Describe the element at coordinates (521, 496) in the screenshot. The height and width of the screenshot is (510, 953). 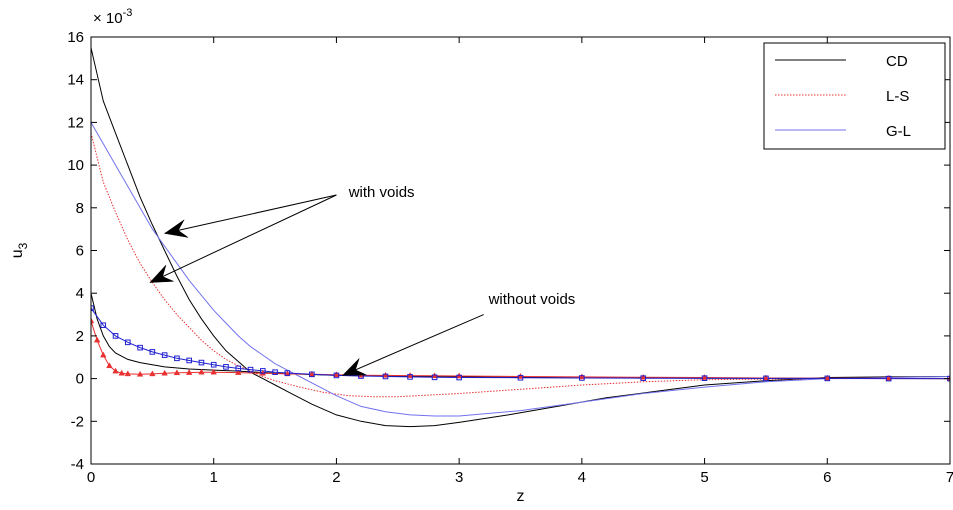
I see `x-axis-label: z` at that location.